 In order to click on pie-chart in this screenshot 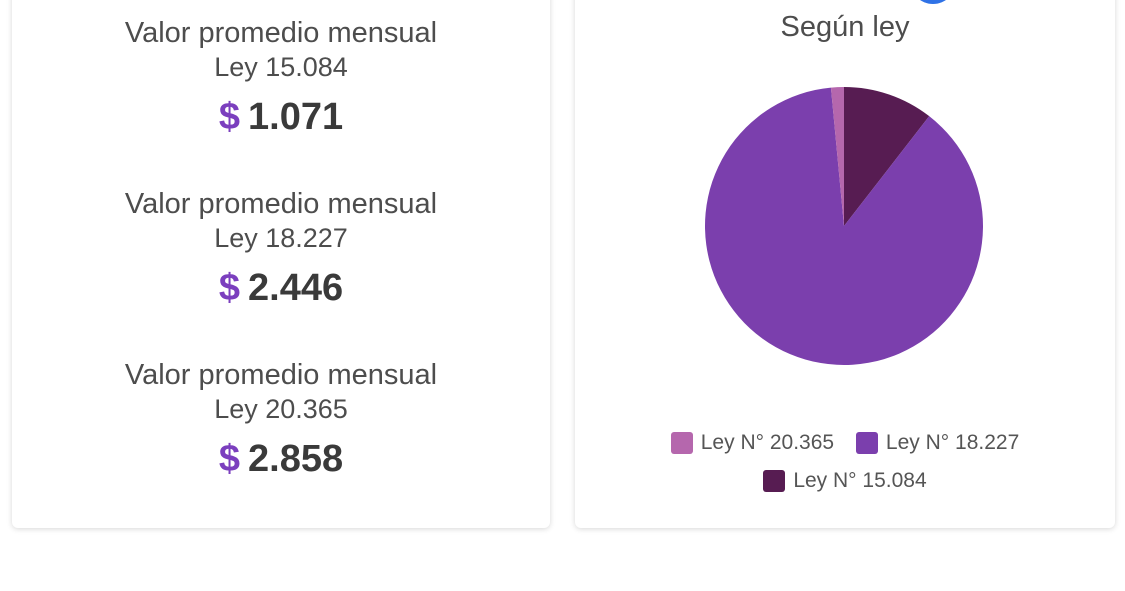, I will do `click(844, 226)`.